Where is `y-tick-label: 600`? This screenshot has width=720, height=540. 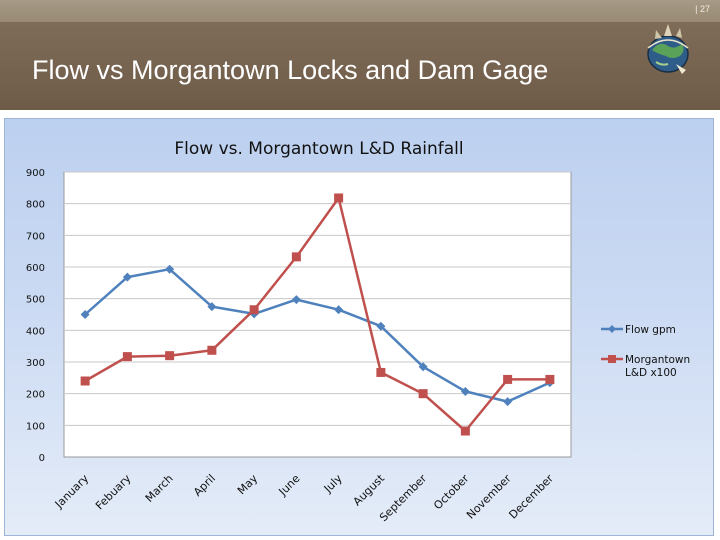 y-tick-label: 600 is located at coordinates (35, 268).